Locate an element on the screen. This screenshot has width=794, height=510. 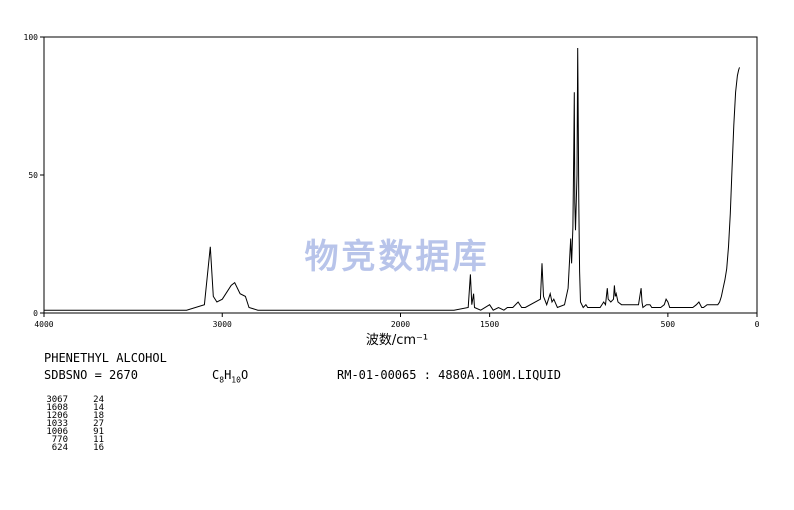
formula-subscript: 10 is located at coordinates (236, 380).